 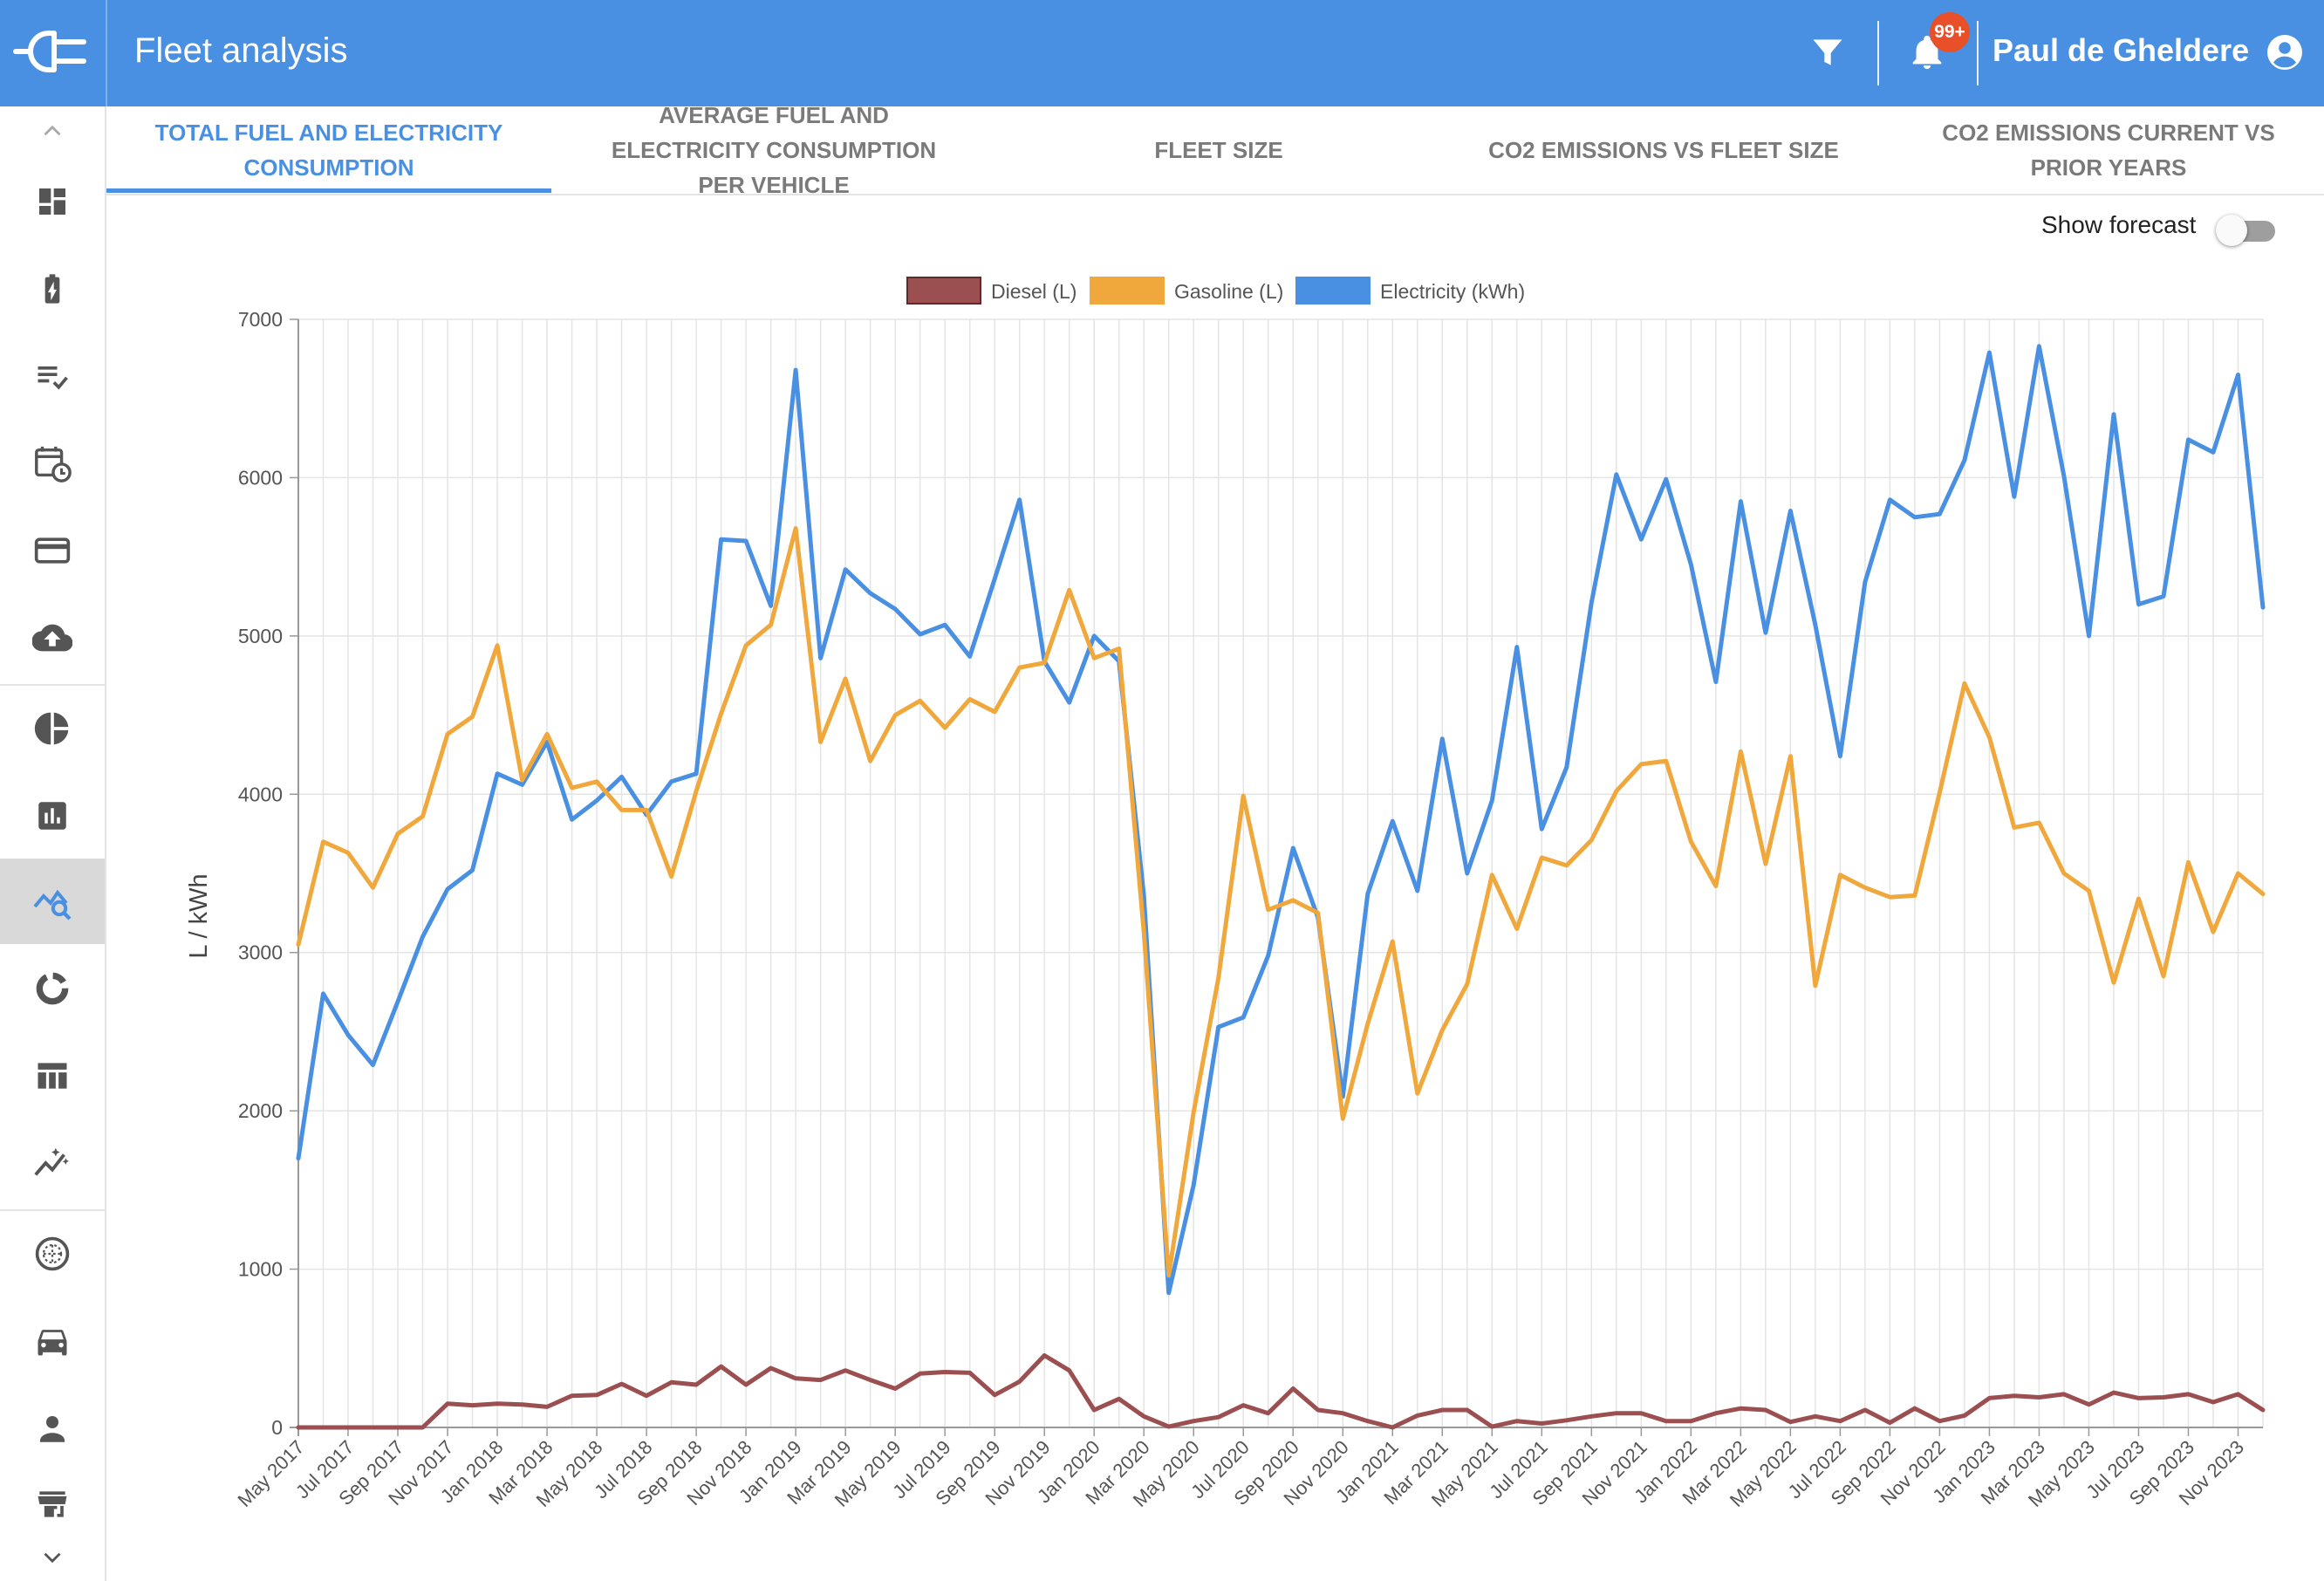 I want to click on y-tick-label: 5000, so click(x=261, y=636).